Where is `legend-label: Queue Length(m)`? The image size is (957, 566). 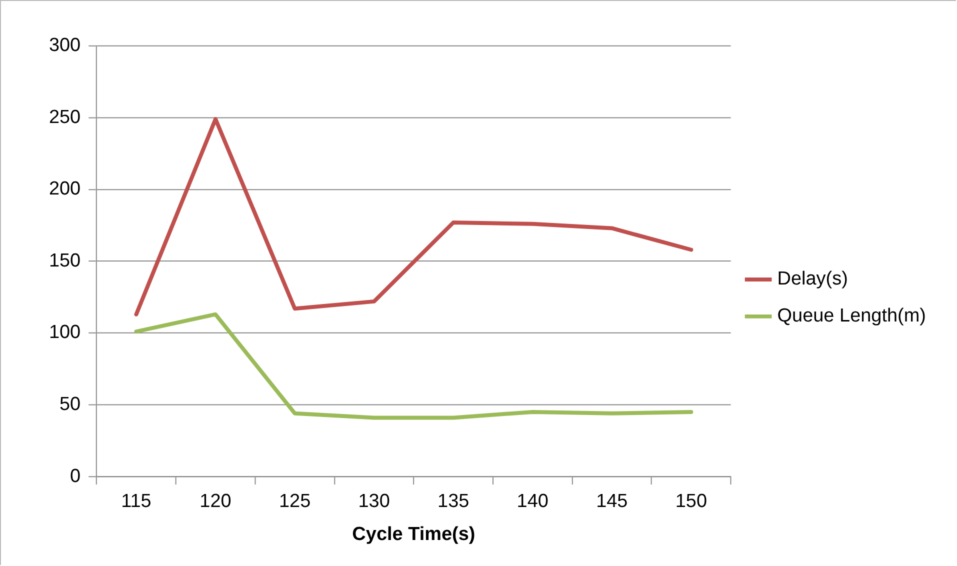
legend-label: Queue Length(m) is located at coordinates (851, 316).